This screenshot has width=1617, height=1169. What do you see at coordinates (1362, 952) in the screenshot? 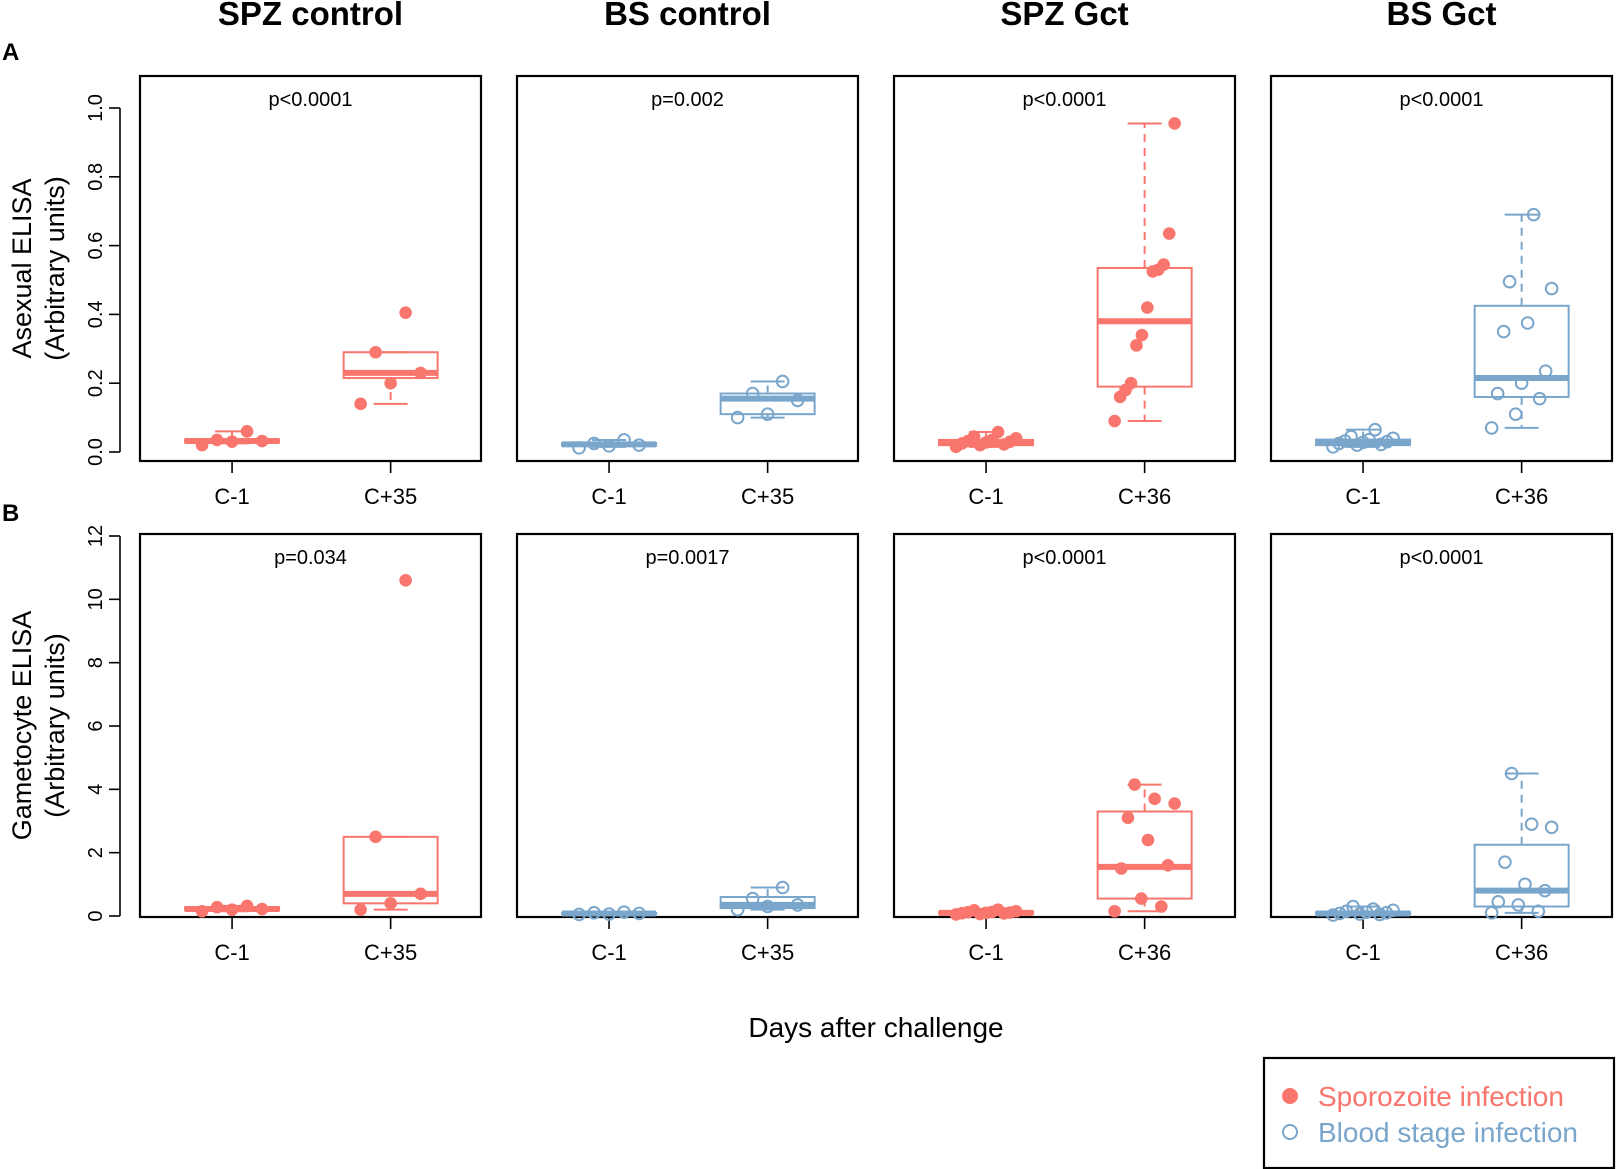
I see `x-tick-label-1-3-0: C-1` at bounding box center [1362, 952].